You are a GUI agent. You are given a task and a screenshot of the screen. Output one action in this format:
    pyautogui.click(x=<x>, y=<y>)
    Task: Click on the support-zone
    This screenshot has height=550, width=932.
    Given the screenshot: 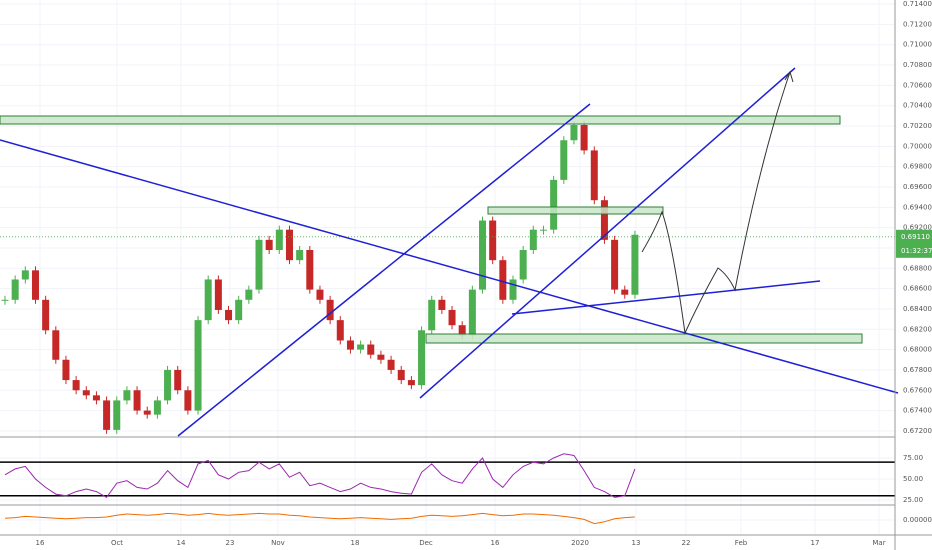 What is the action you would take?
    pyautogui.click(x=644, y=338)
    